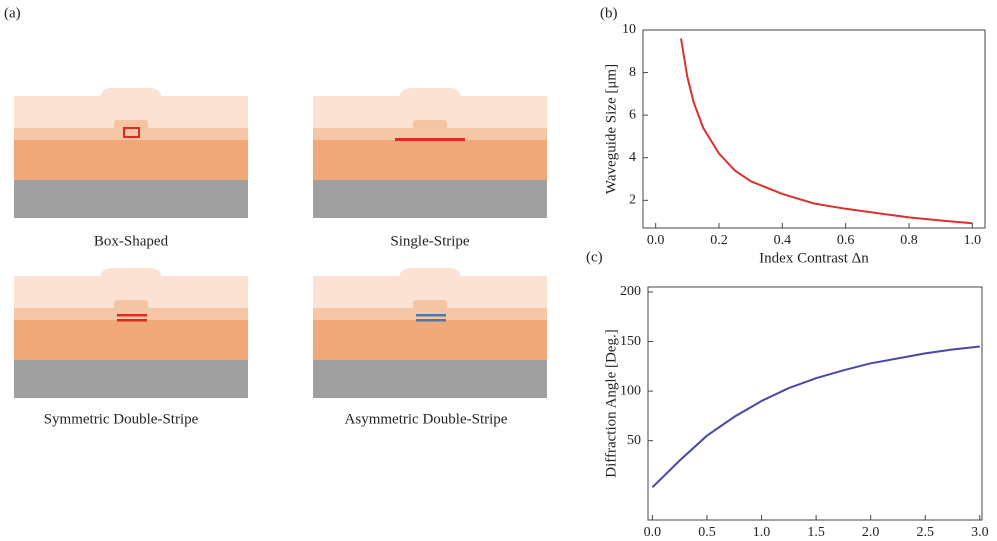 The width and height of the screenshot is (997, 541). What do you see at coordinates (611, 403) in the screenshot?
I see `y-axis-label: Diffraction Angle [Deg.]` at bounding box center [611, 403].